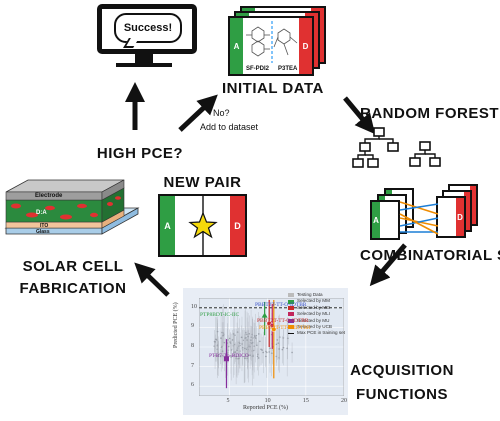 The width and height of the screenshot is (500, 421). Describe the element at coordinates (316, 333) in the screenshot. I see `legend-item: Max PCE in training set` at that location.